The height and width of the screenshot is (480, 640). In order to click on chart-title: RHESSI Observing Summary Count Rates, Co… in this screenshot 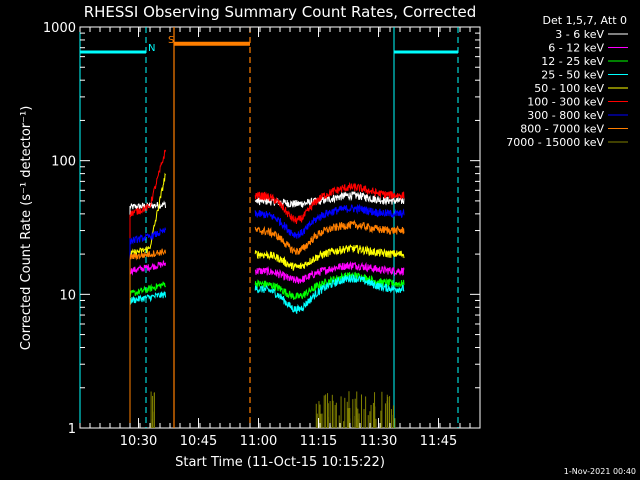, I will do `click(280, 12)`.